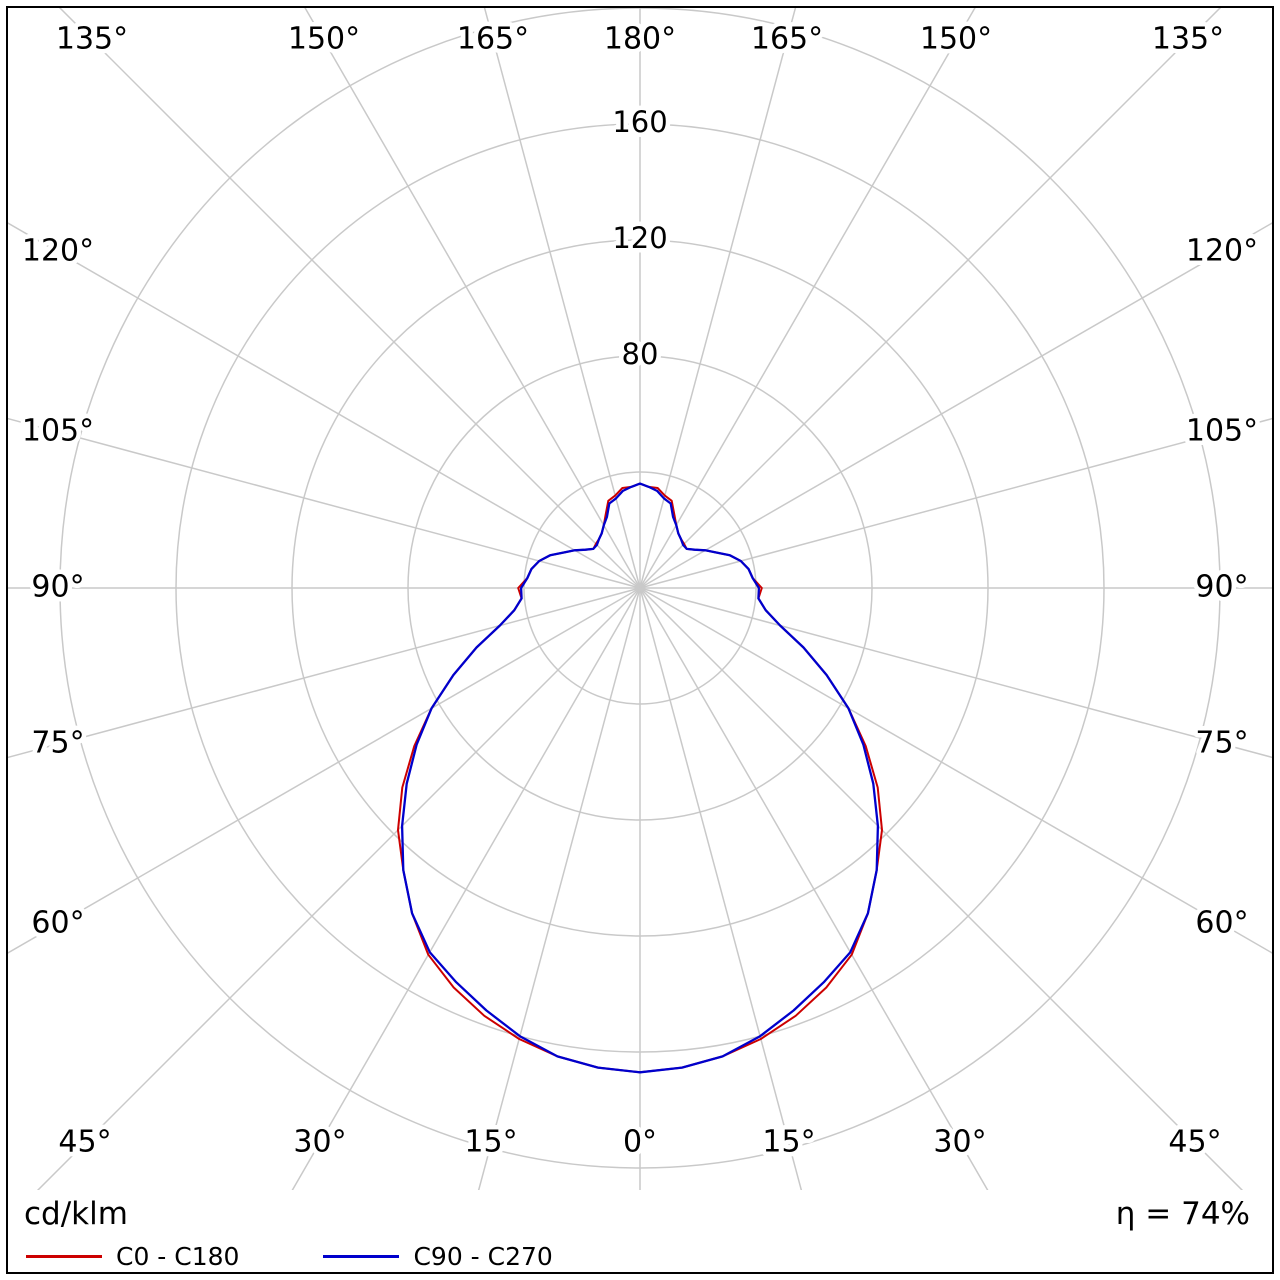  What do you see at coordinates (361, 1256) in the screenshot?
I see `c90-line-swatch` at bounding box center [361, 1256].